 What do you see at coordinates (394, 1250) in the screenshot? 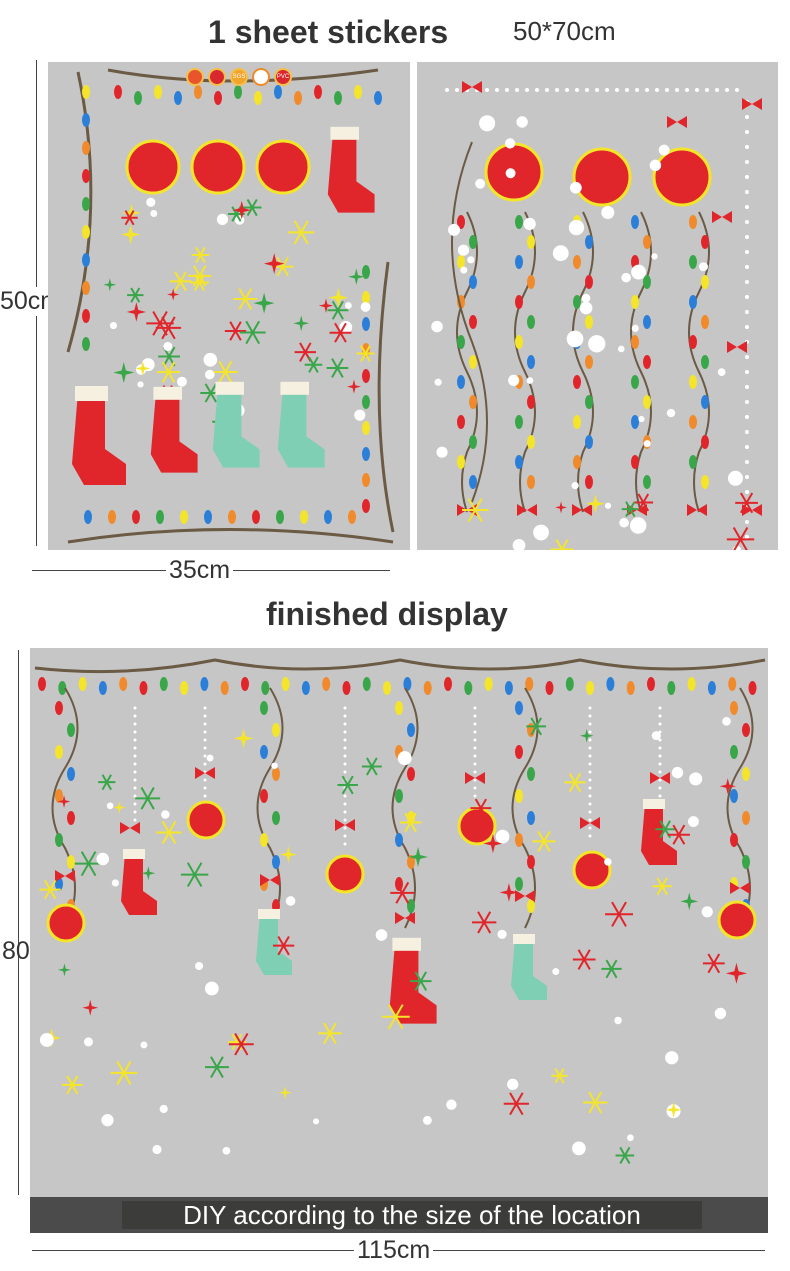
I see `display-width-label: 115cm` at bounding box center [394, 1250].